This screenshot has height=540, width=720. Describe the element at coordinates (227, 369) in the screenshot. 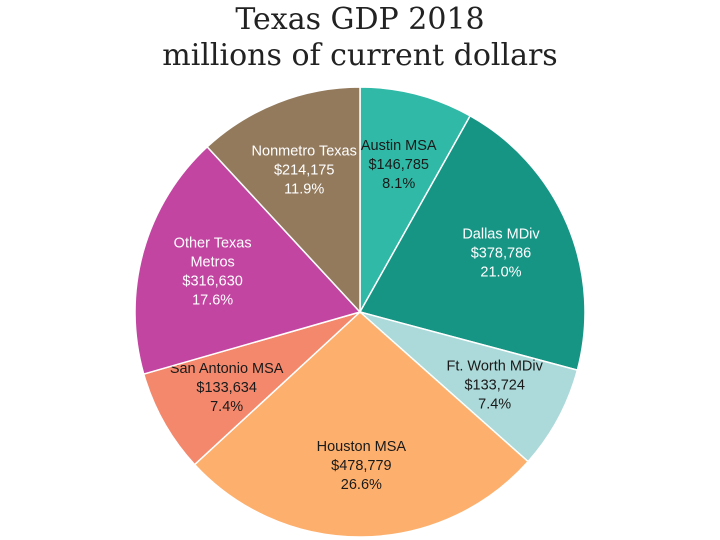

I see `slice-name-label: San Antonio MSA` at that location.